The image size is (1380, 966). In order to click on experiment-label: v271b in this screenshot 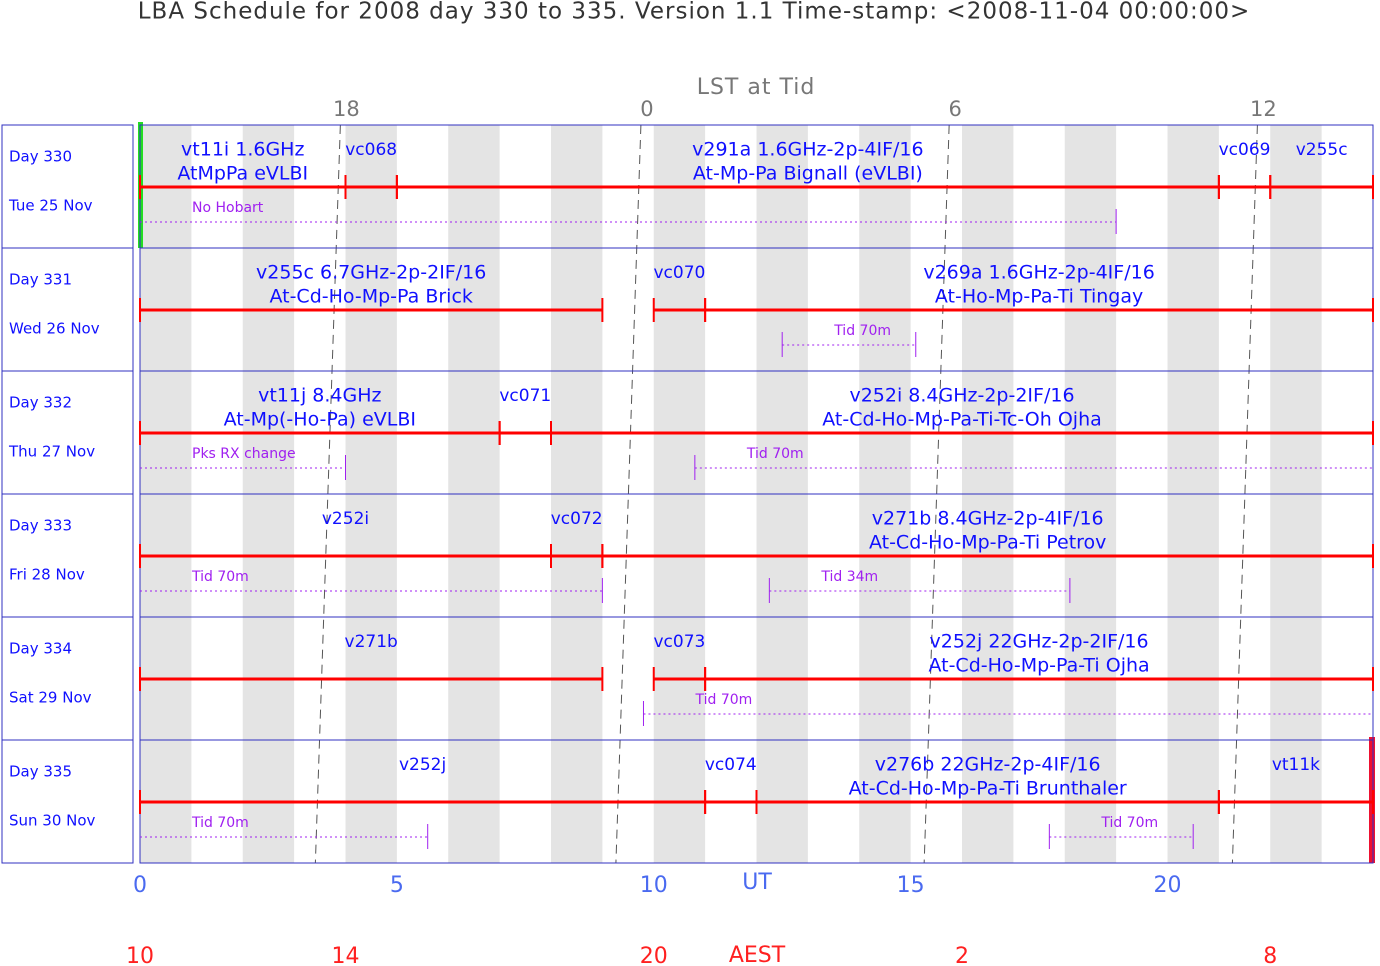, I will do `click(371, 642)`.